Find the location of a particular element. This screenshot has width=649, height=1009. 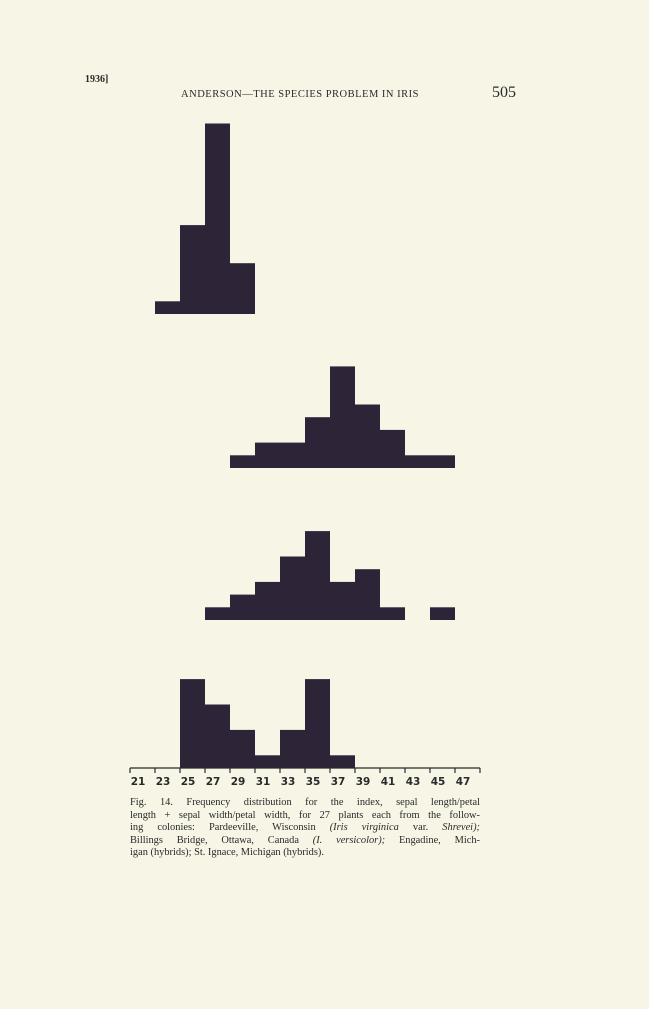

x-tick-label: 21 is located at coordinates (138, 782).